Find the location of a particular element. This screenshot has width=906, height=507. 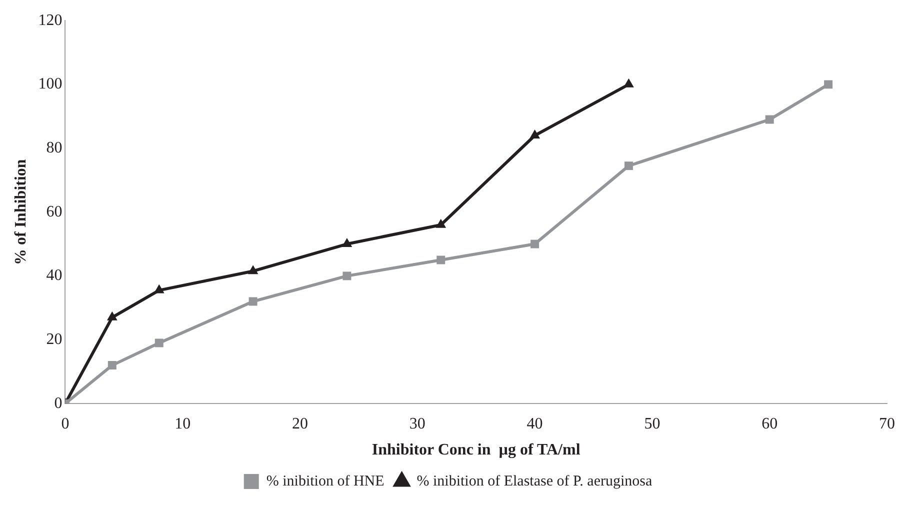

x-tick-label: 30 is located at coordinates (417, 423).